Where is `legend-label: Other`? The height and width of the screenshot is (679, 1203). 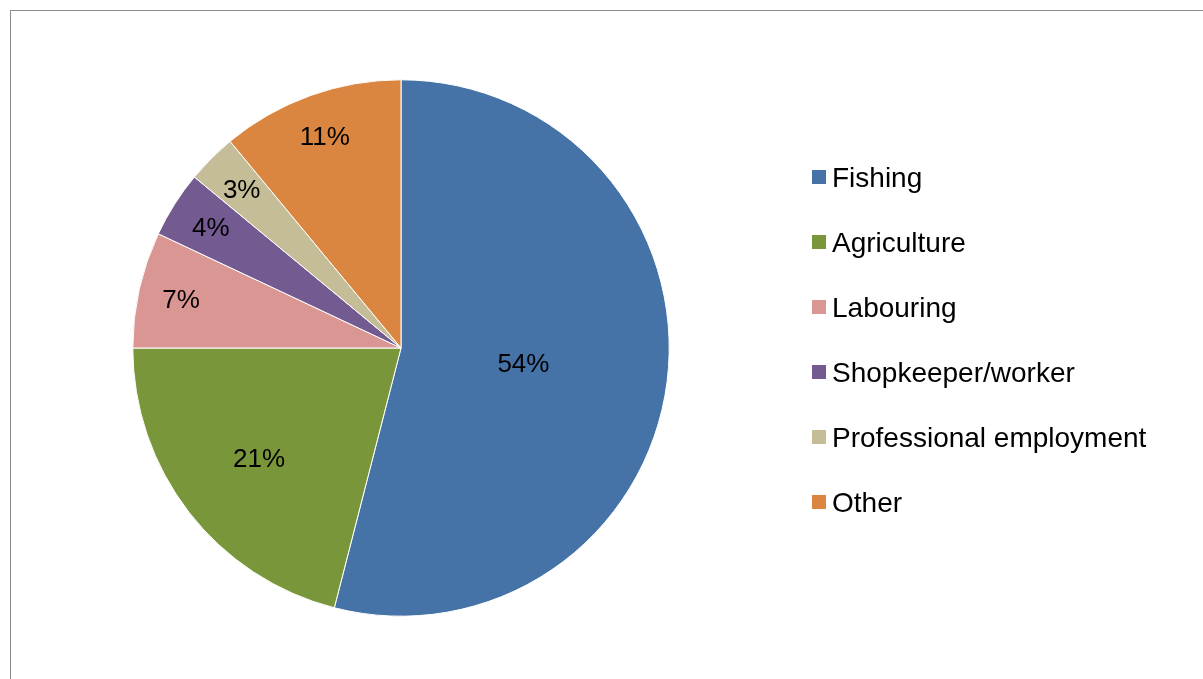
legend-label: Other is located at coordinates (867, 502).